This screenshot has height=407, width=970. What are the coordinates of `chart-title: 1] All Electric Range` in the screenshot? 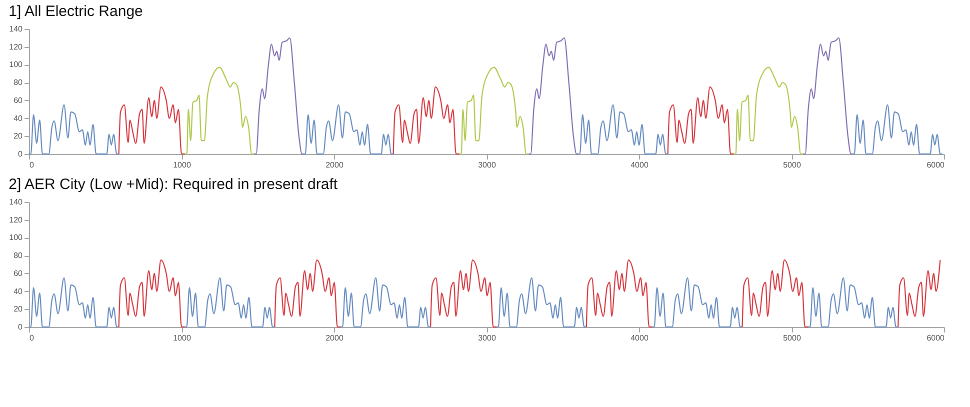 It's located at (75, 11).